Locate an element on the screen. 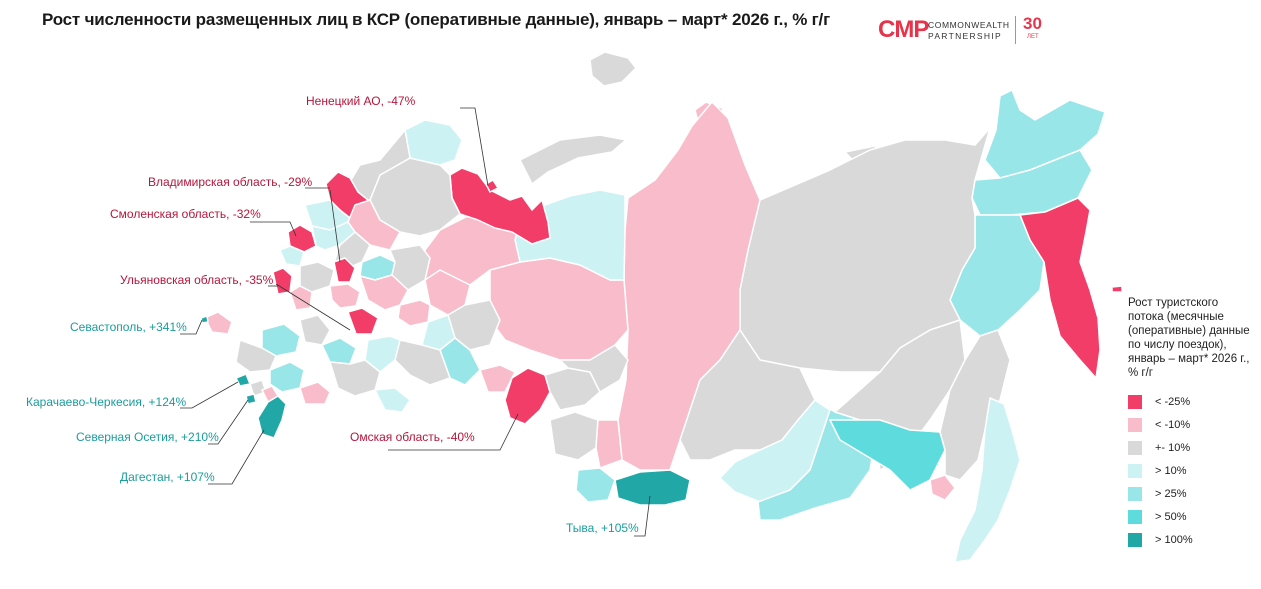 This screenshot has width=1261, height=589. region-kemerovo is located at coordinates (609, 444).